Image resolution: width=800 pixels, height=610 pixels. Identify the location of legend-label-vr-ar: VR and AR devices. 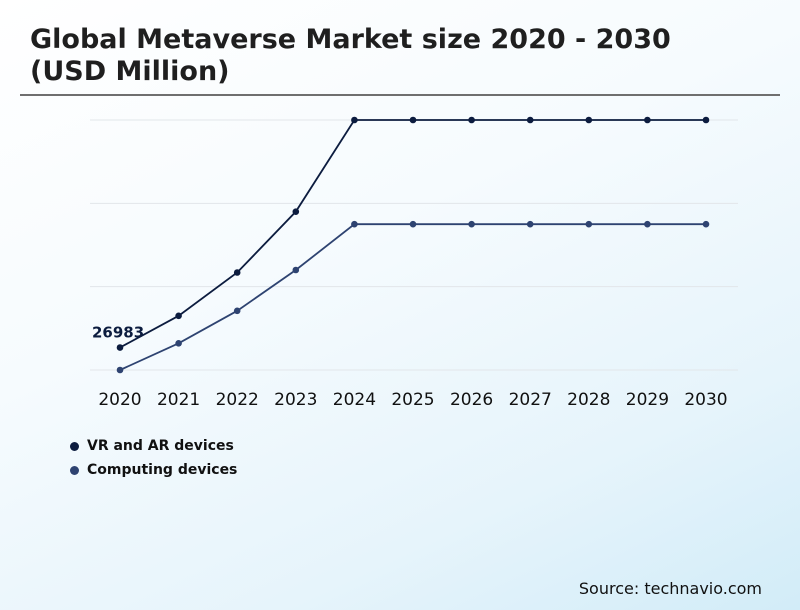
(160, 446).